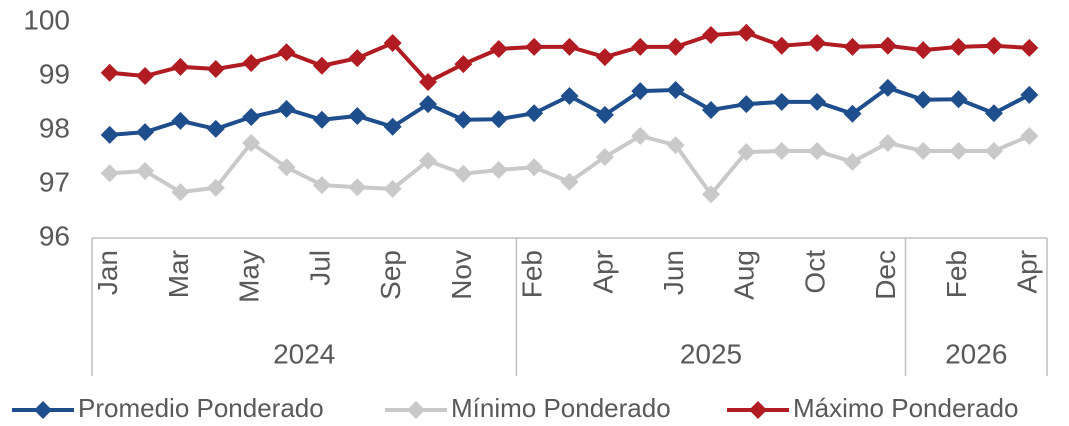 This screenshot has height=426, width=1069. I want to click on x-group-label: 2025, so click(711, 353).